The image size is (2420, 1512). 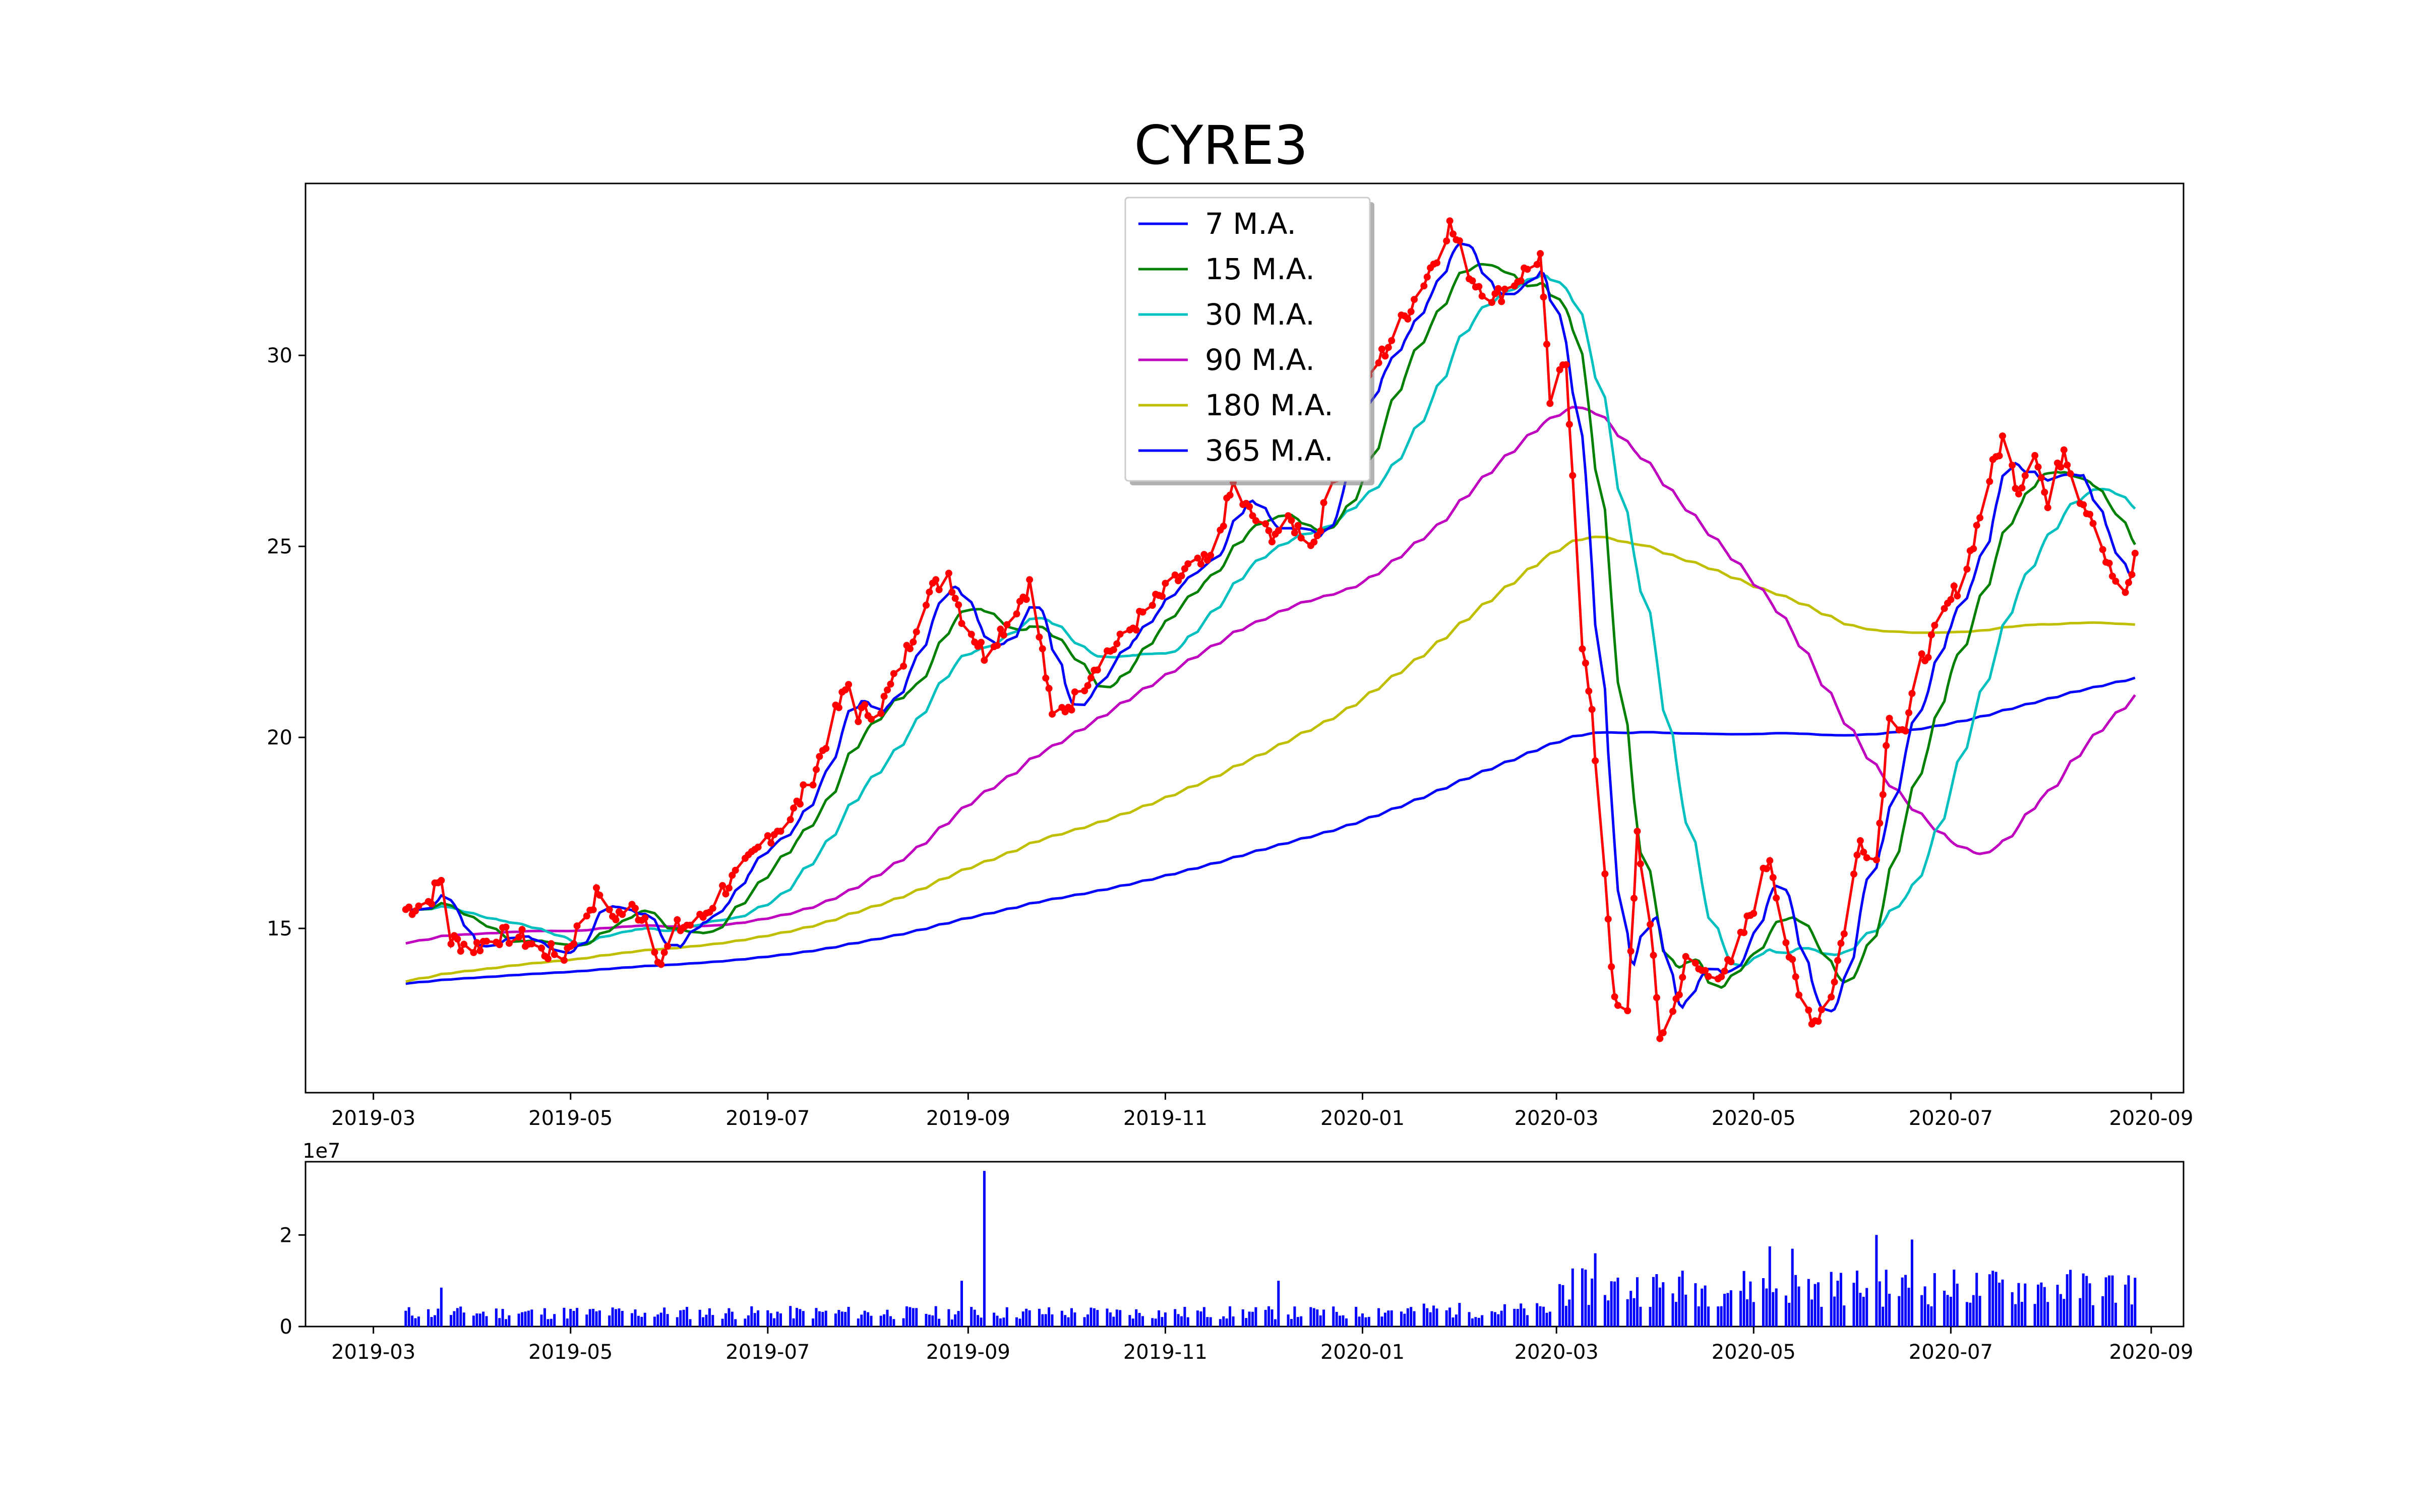 I want to click on volume-axes-frame, so click(x=1245, y=1244).